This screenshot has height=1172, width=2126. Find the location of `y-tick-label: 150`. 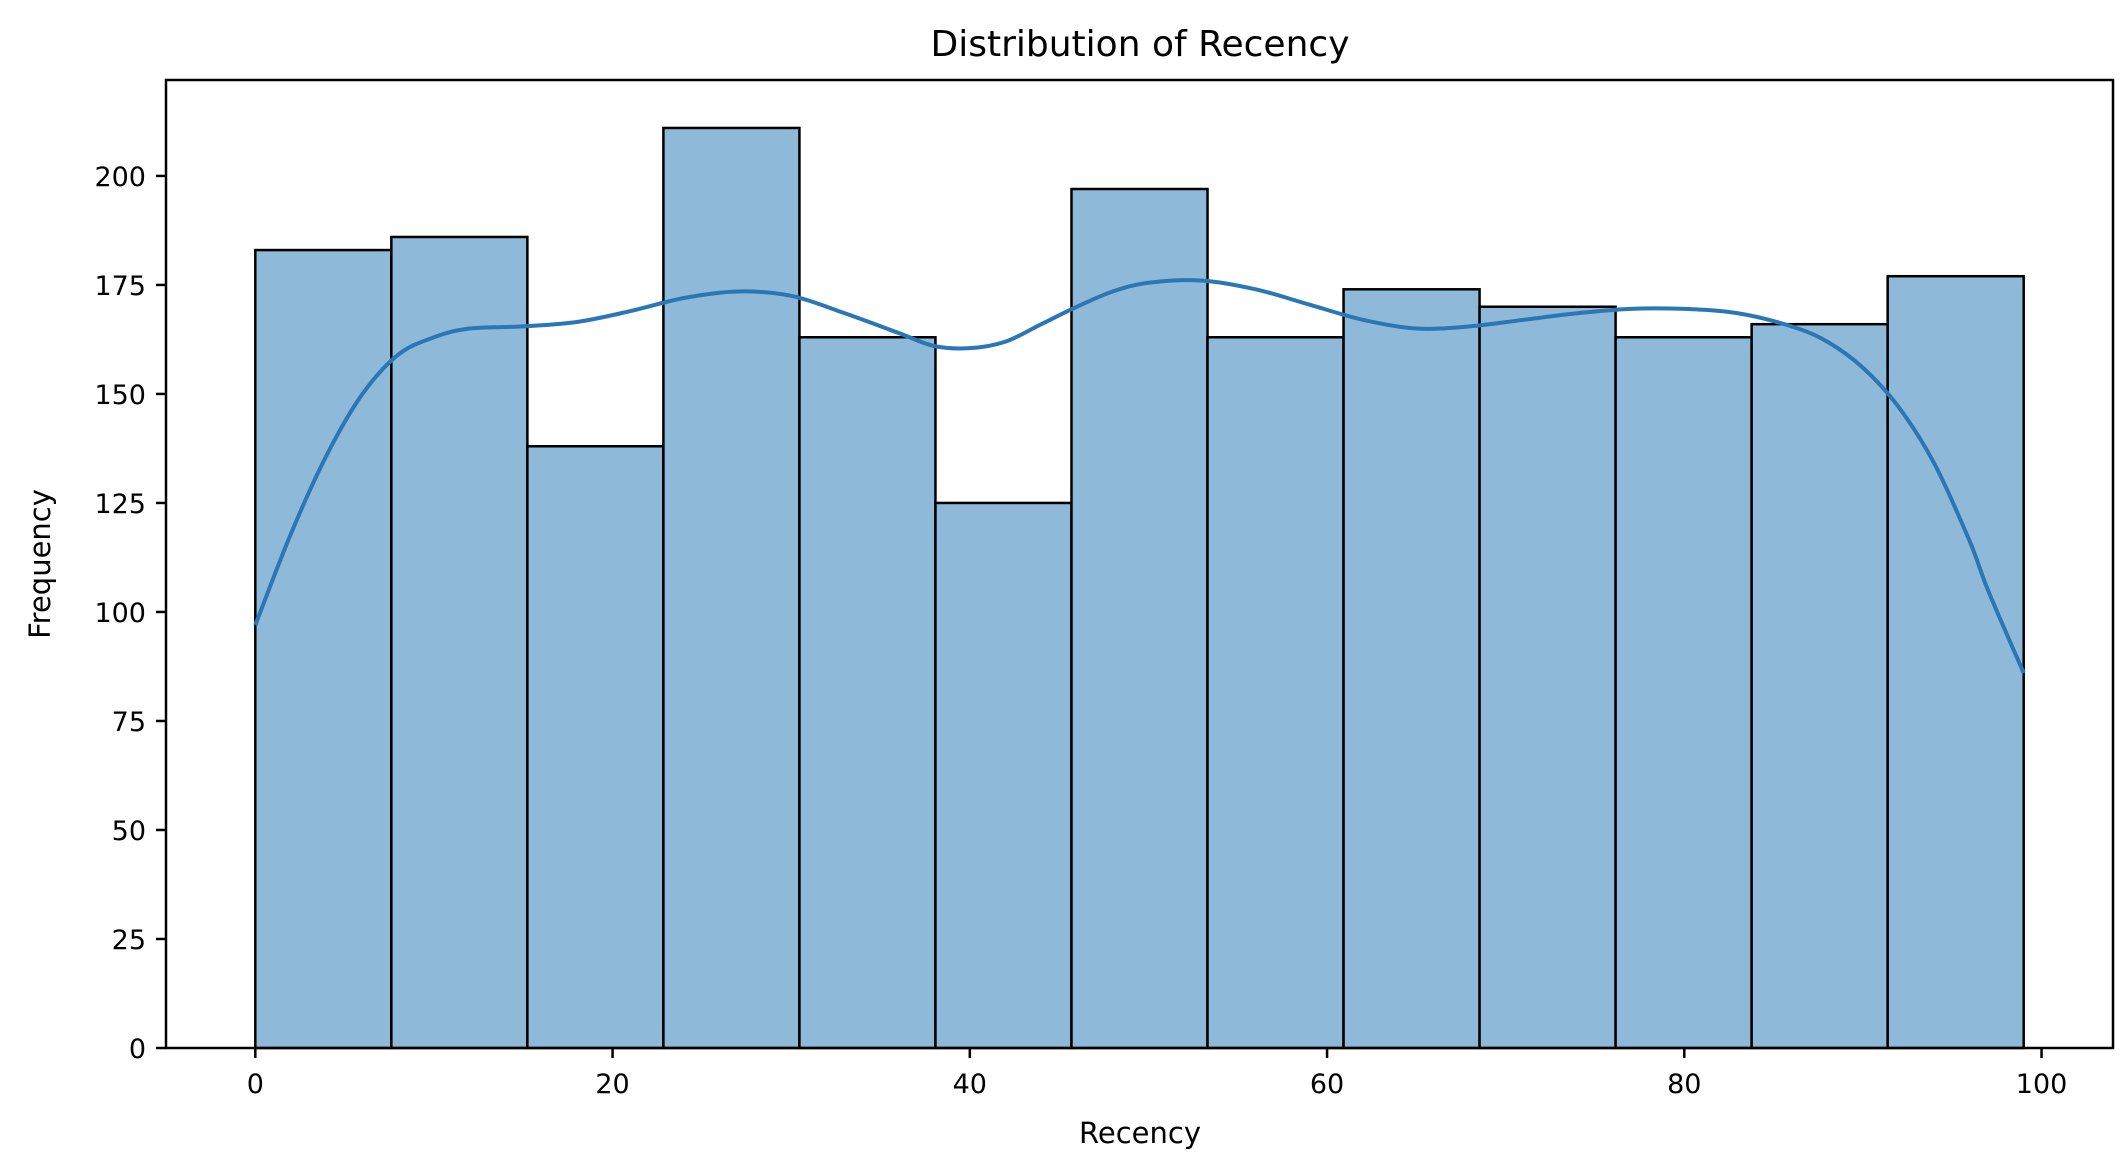

y-tick-label: 150 is located at coordinates (120, 395).